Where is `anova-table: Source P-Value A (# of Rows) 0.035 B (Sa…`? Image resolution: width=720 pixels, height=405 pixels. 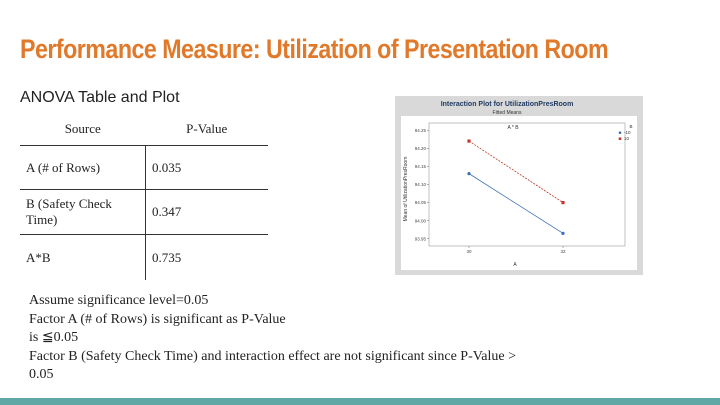
anova-table: Source P-Value A (# of Rows) 0.035 B (Sa… is located at coordinates (144, 196).